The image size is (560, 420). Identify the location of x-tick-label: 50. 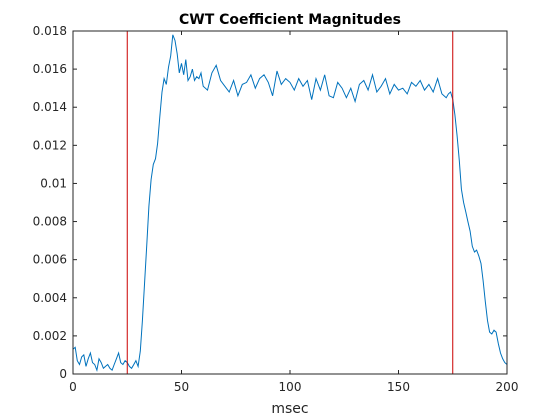
(181, 387).